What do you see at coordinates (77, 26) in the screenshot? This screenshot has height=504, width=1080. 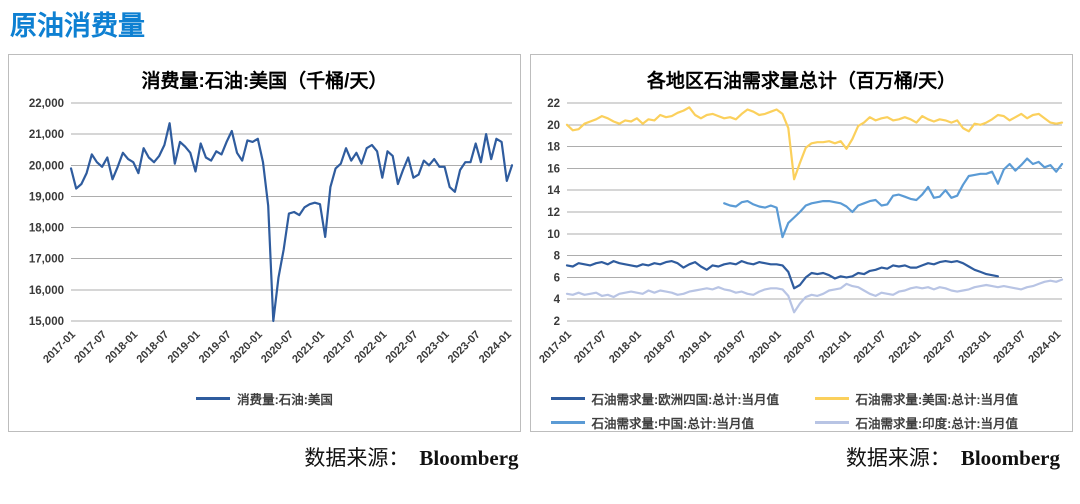 I see `page-title: 原油消费量` at bounding box center [77, 26].